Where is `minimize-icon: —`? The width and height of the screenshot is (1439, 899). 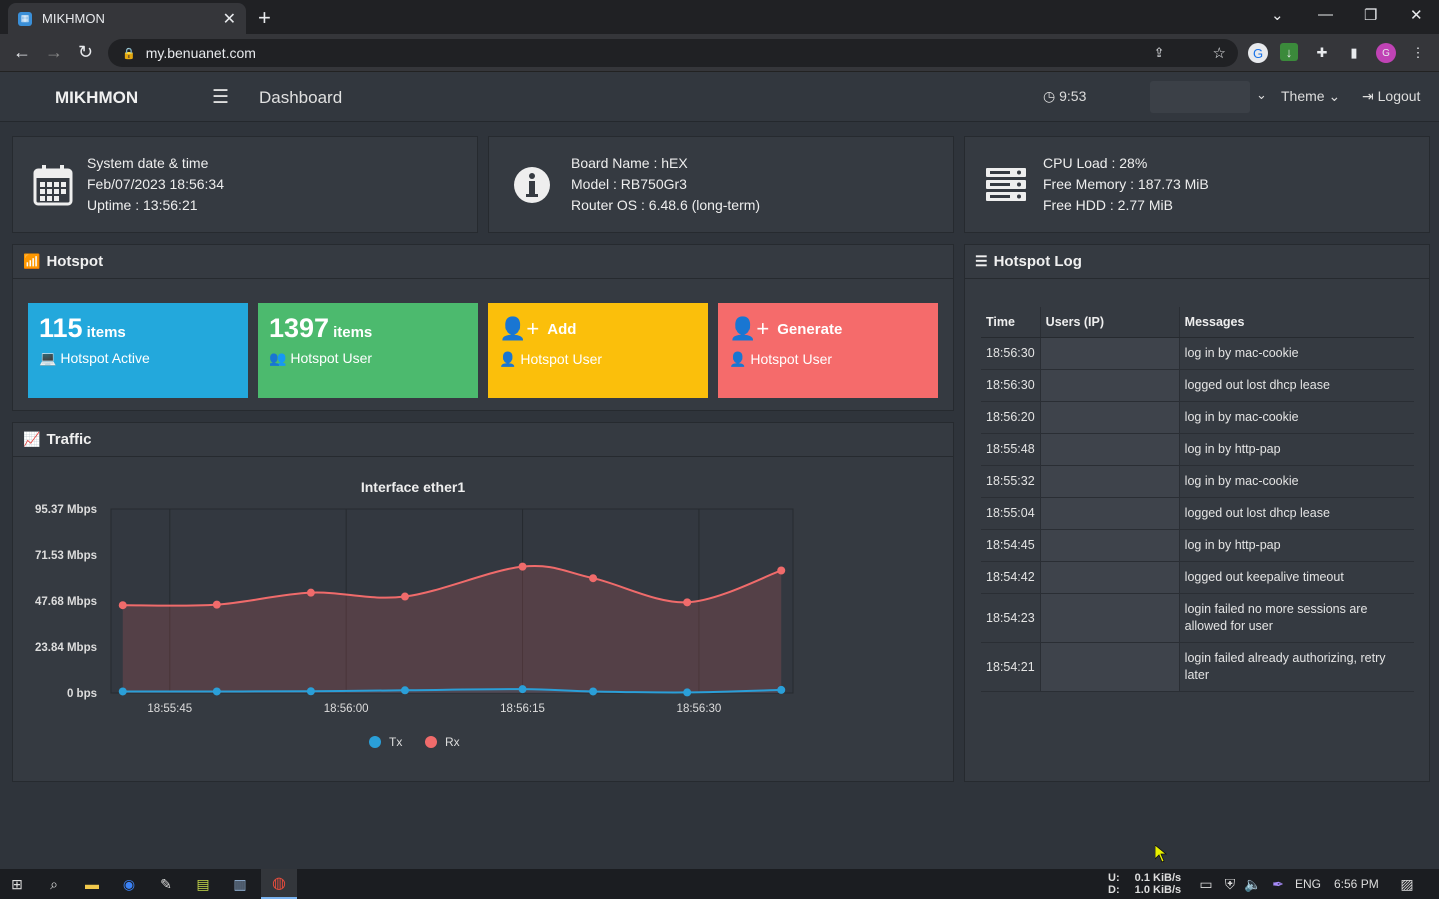
minimize-icon: — is located at coordinates (1325, 14).